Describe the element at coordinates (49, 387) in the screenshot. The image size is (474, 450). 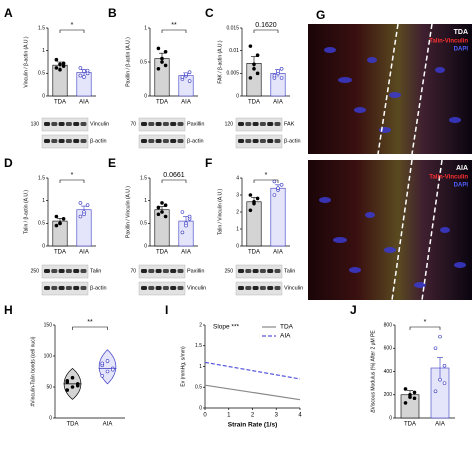
I see `y-tick-label: 50` at that location.